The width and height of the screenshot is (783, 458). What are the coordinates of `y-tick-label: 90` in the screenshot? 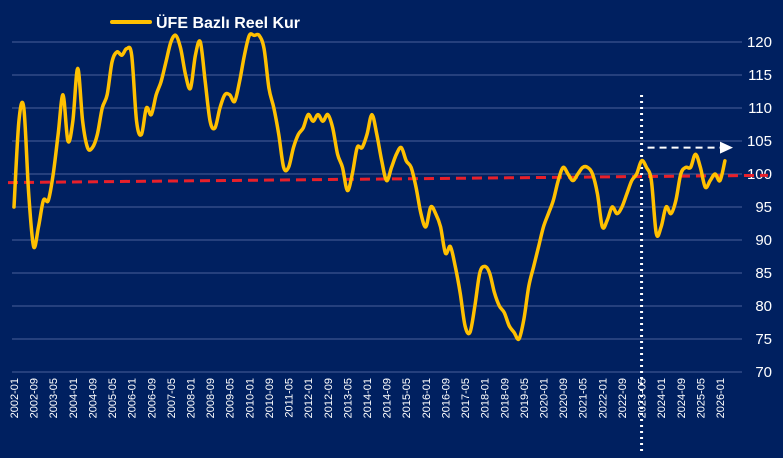 It's located at (763, 240).